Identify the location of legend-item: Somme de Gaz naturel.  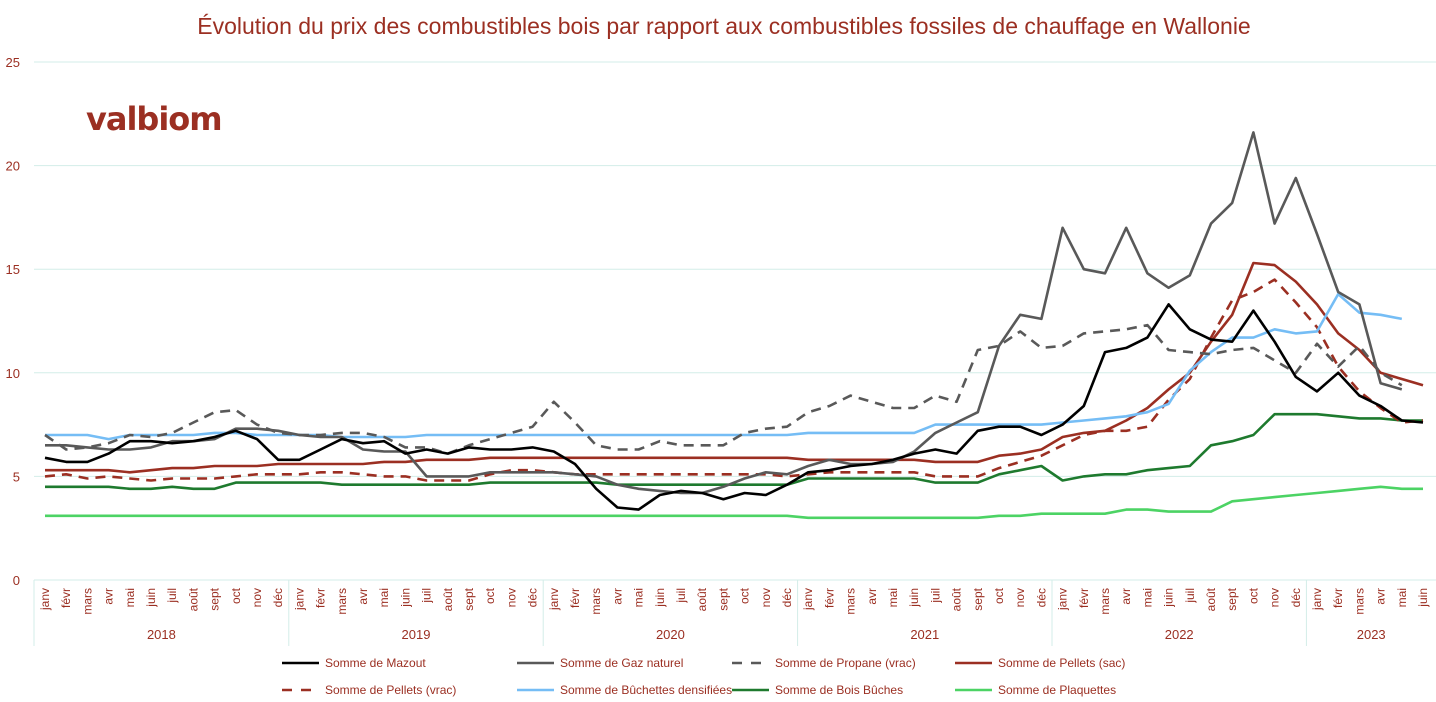
(600, 663).